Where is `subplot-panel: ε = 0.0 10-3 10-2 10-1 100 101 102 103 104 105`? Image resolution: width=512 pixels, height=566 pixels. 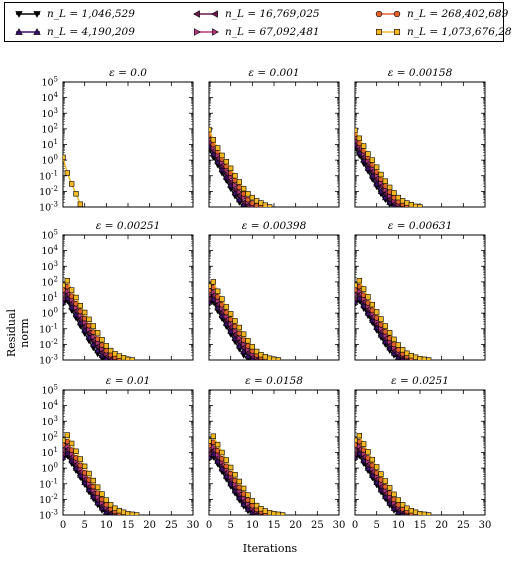
subplot-panel: ε = 0.0 10-3 10-2 10-1 100 101 102 103 104 105 is located at coordinates (116, 140).